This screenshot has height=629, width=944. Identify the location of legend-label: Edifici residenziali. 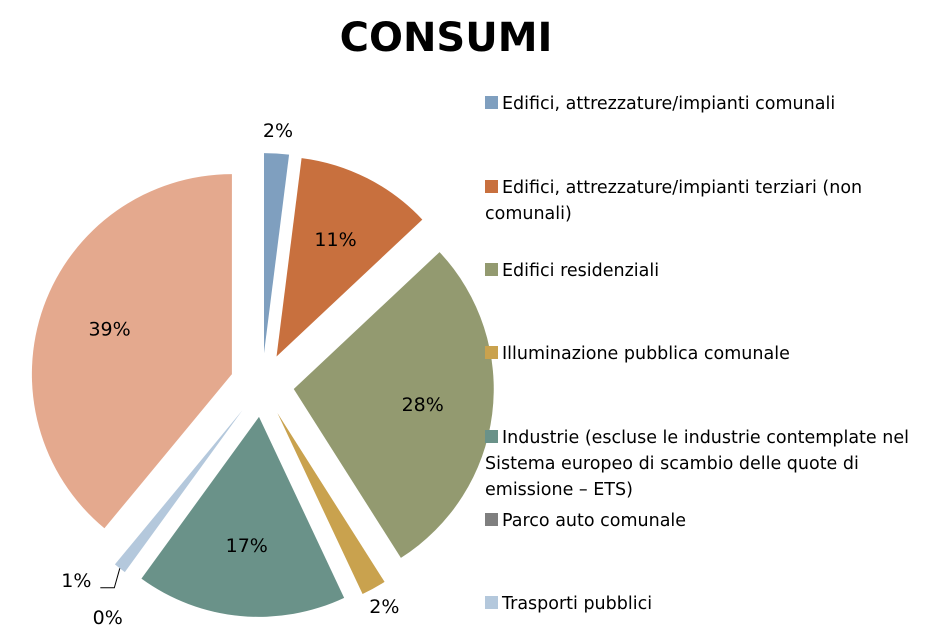
(581, 271).